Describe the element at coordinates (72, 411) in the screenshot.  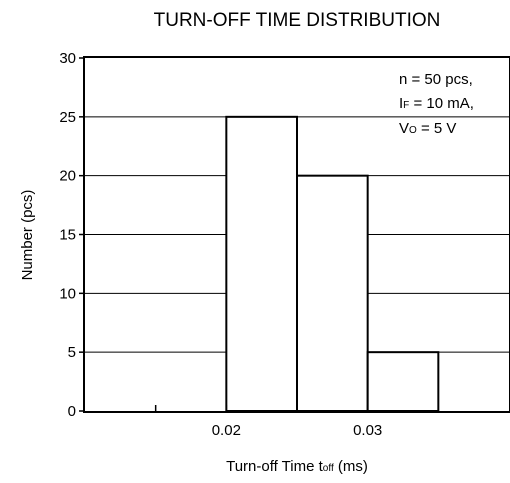
I see `y-tick-label-0: 0` at that location.